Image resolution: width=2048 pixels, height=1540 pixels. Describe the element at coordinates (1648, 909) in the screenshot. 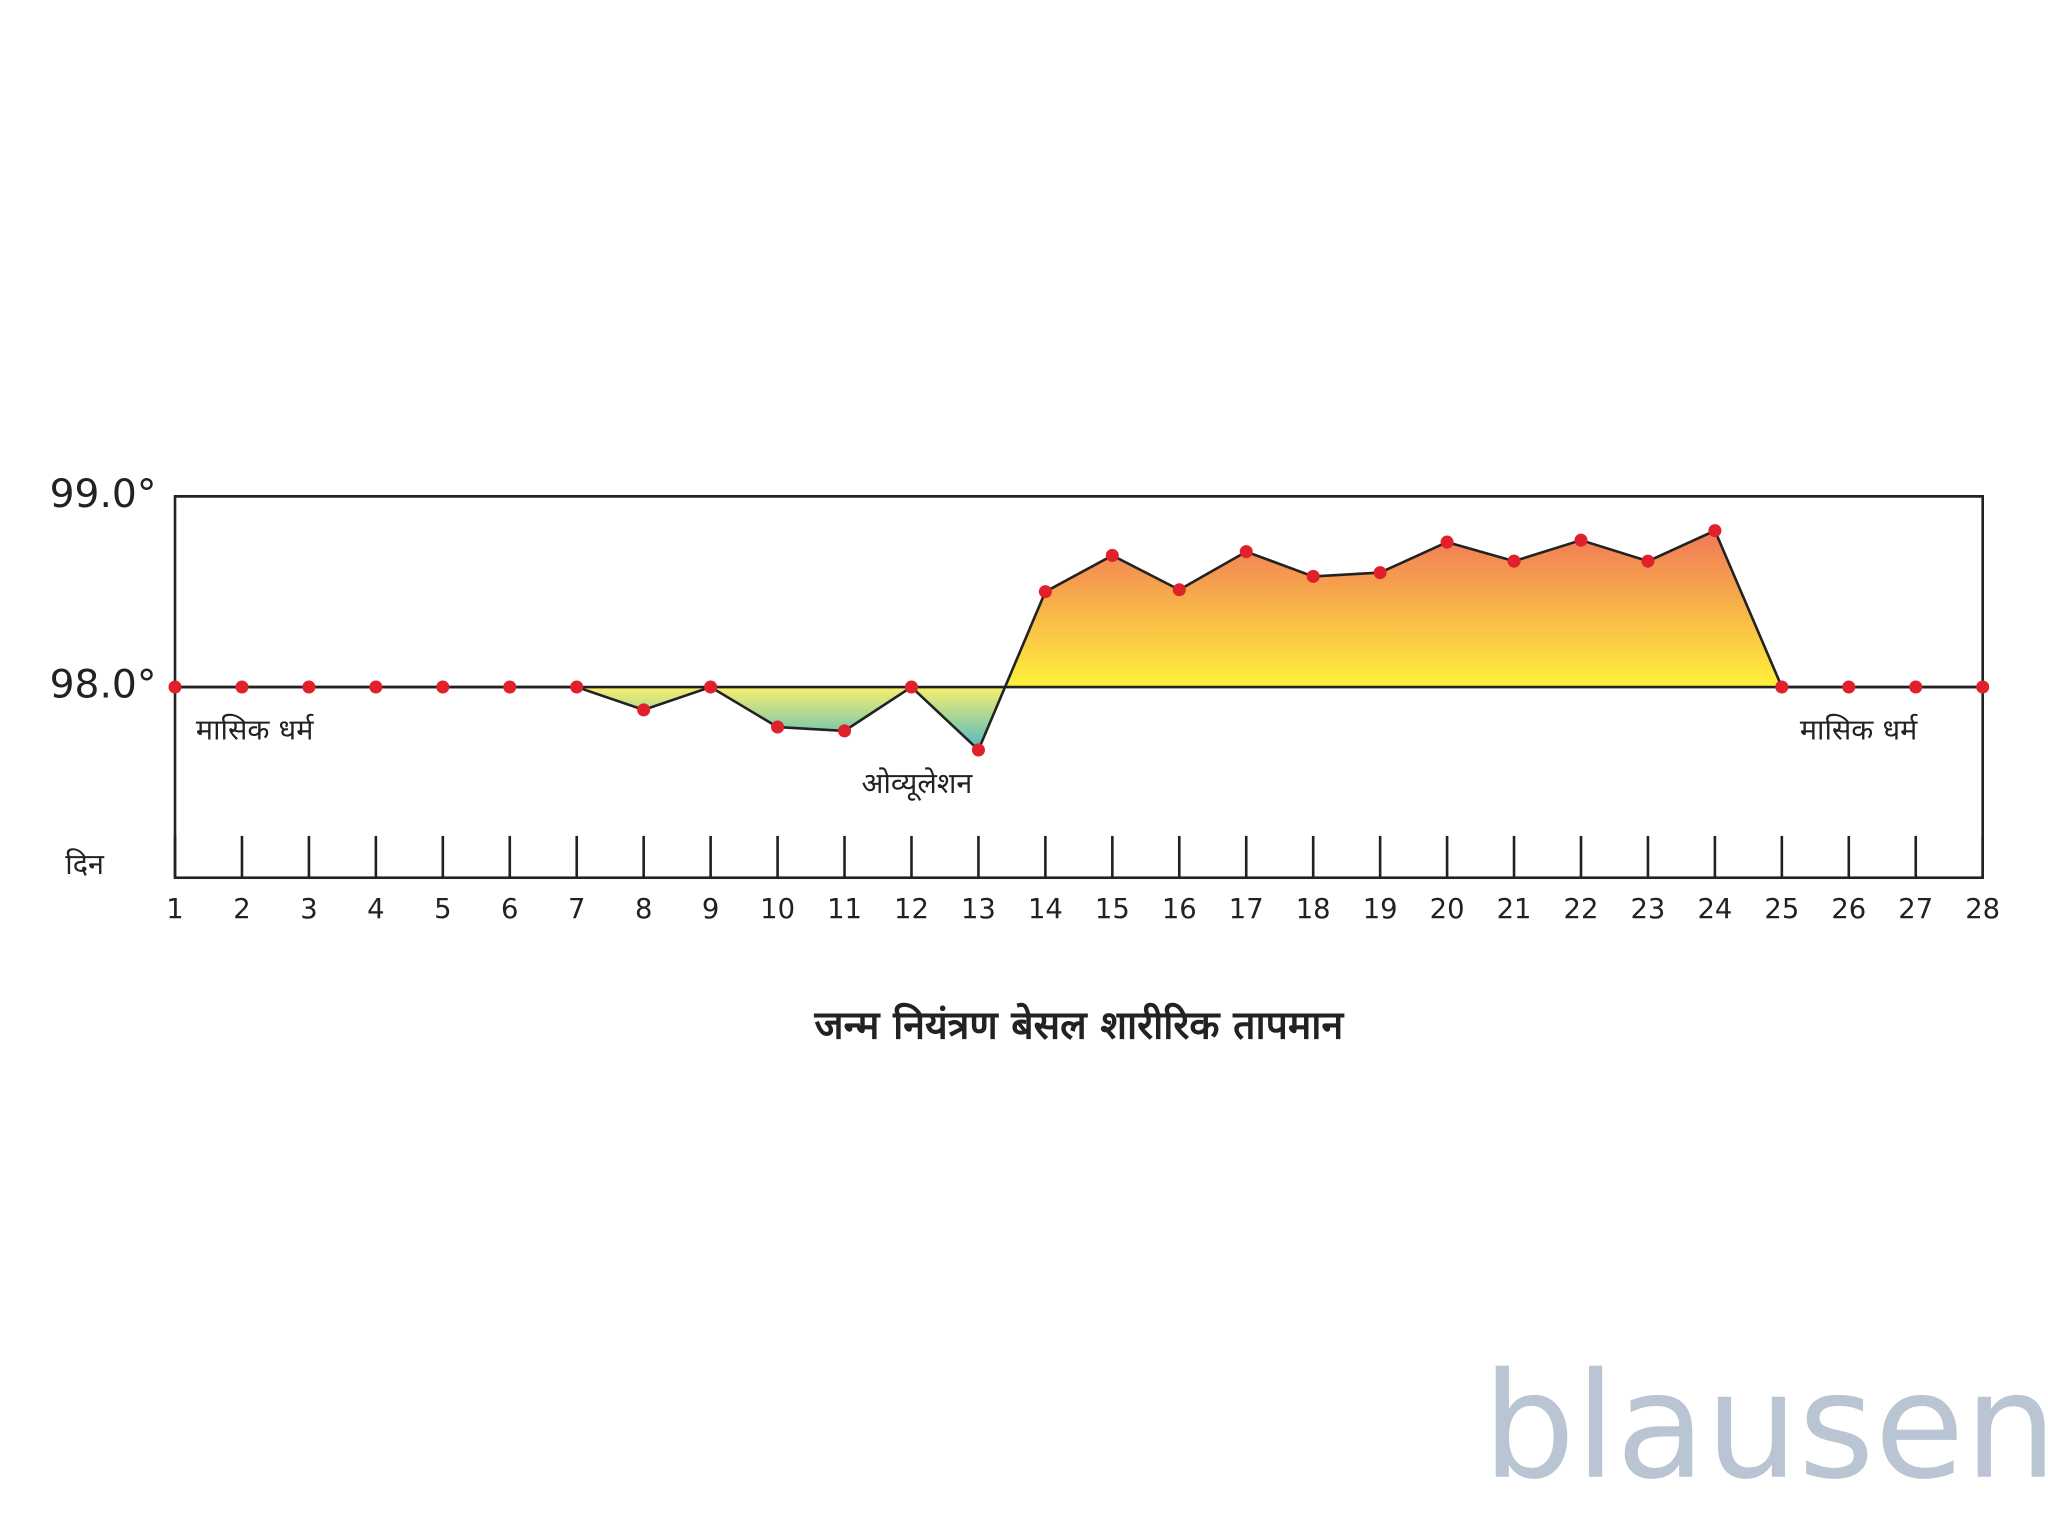

I see `x-tick-label: 23` at that location.